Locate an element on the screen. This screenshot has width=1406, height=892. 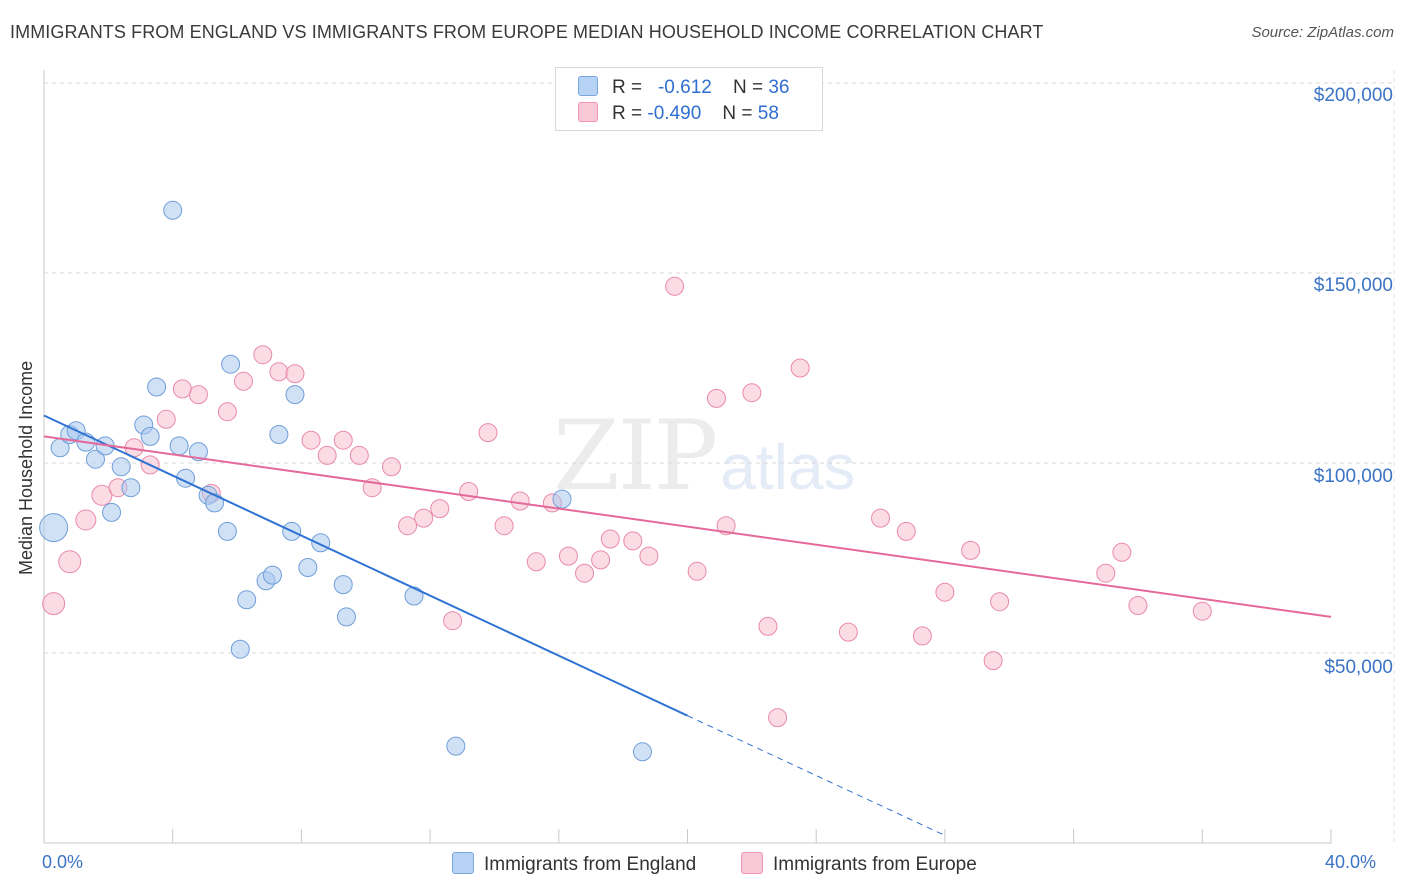
y-axis-label: Median Household Income is located at coordinates (26, 467).